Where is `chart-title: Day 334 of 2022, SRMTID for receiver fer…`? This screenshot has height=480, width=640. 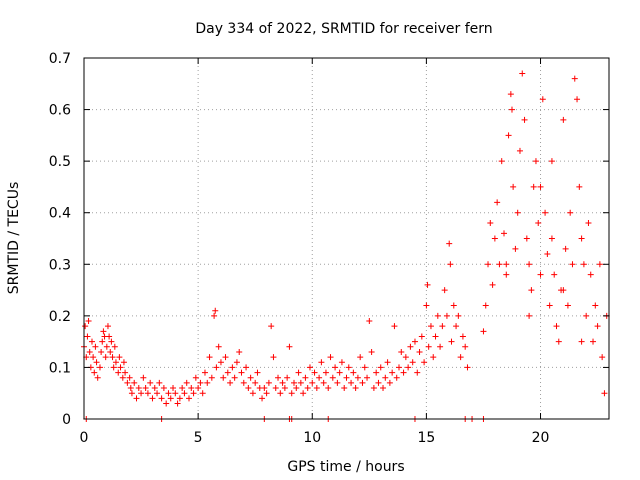
chart-title: Day 334 of 2022, SRMTID for receiver fer… is located at coordinates (343, 29).